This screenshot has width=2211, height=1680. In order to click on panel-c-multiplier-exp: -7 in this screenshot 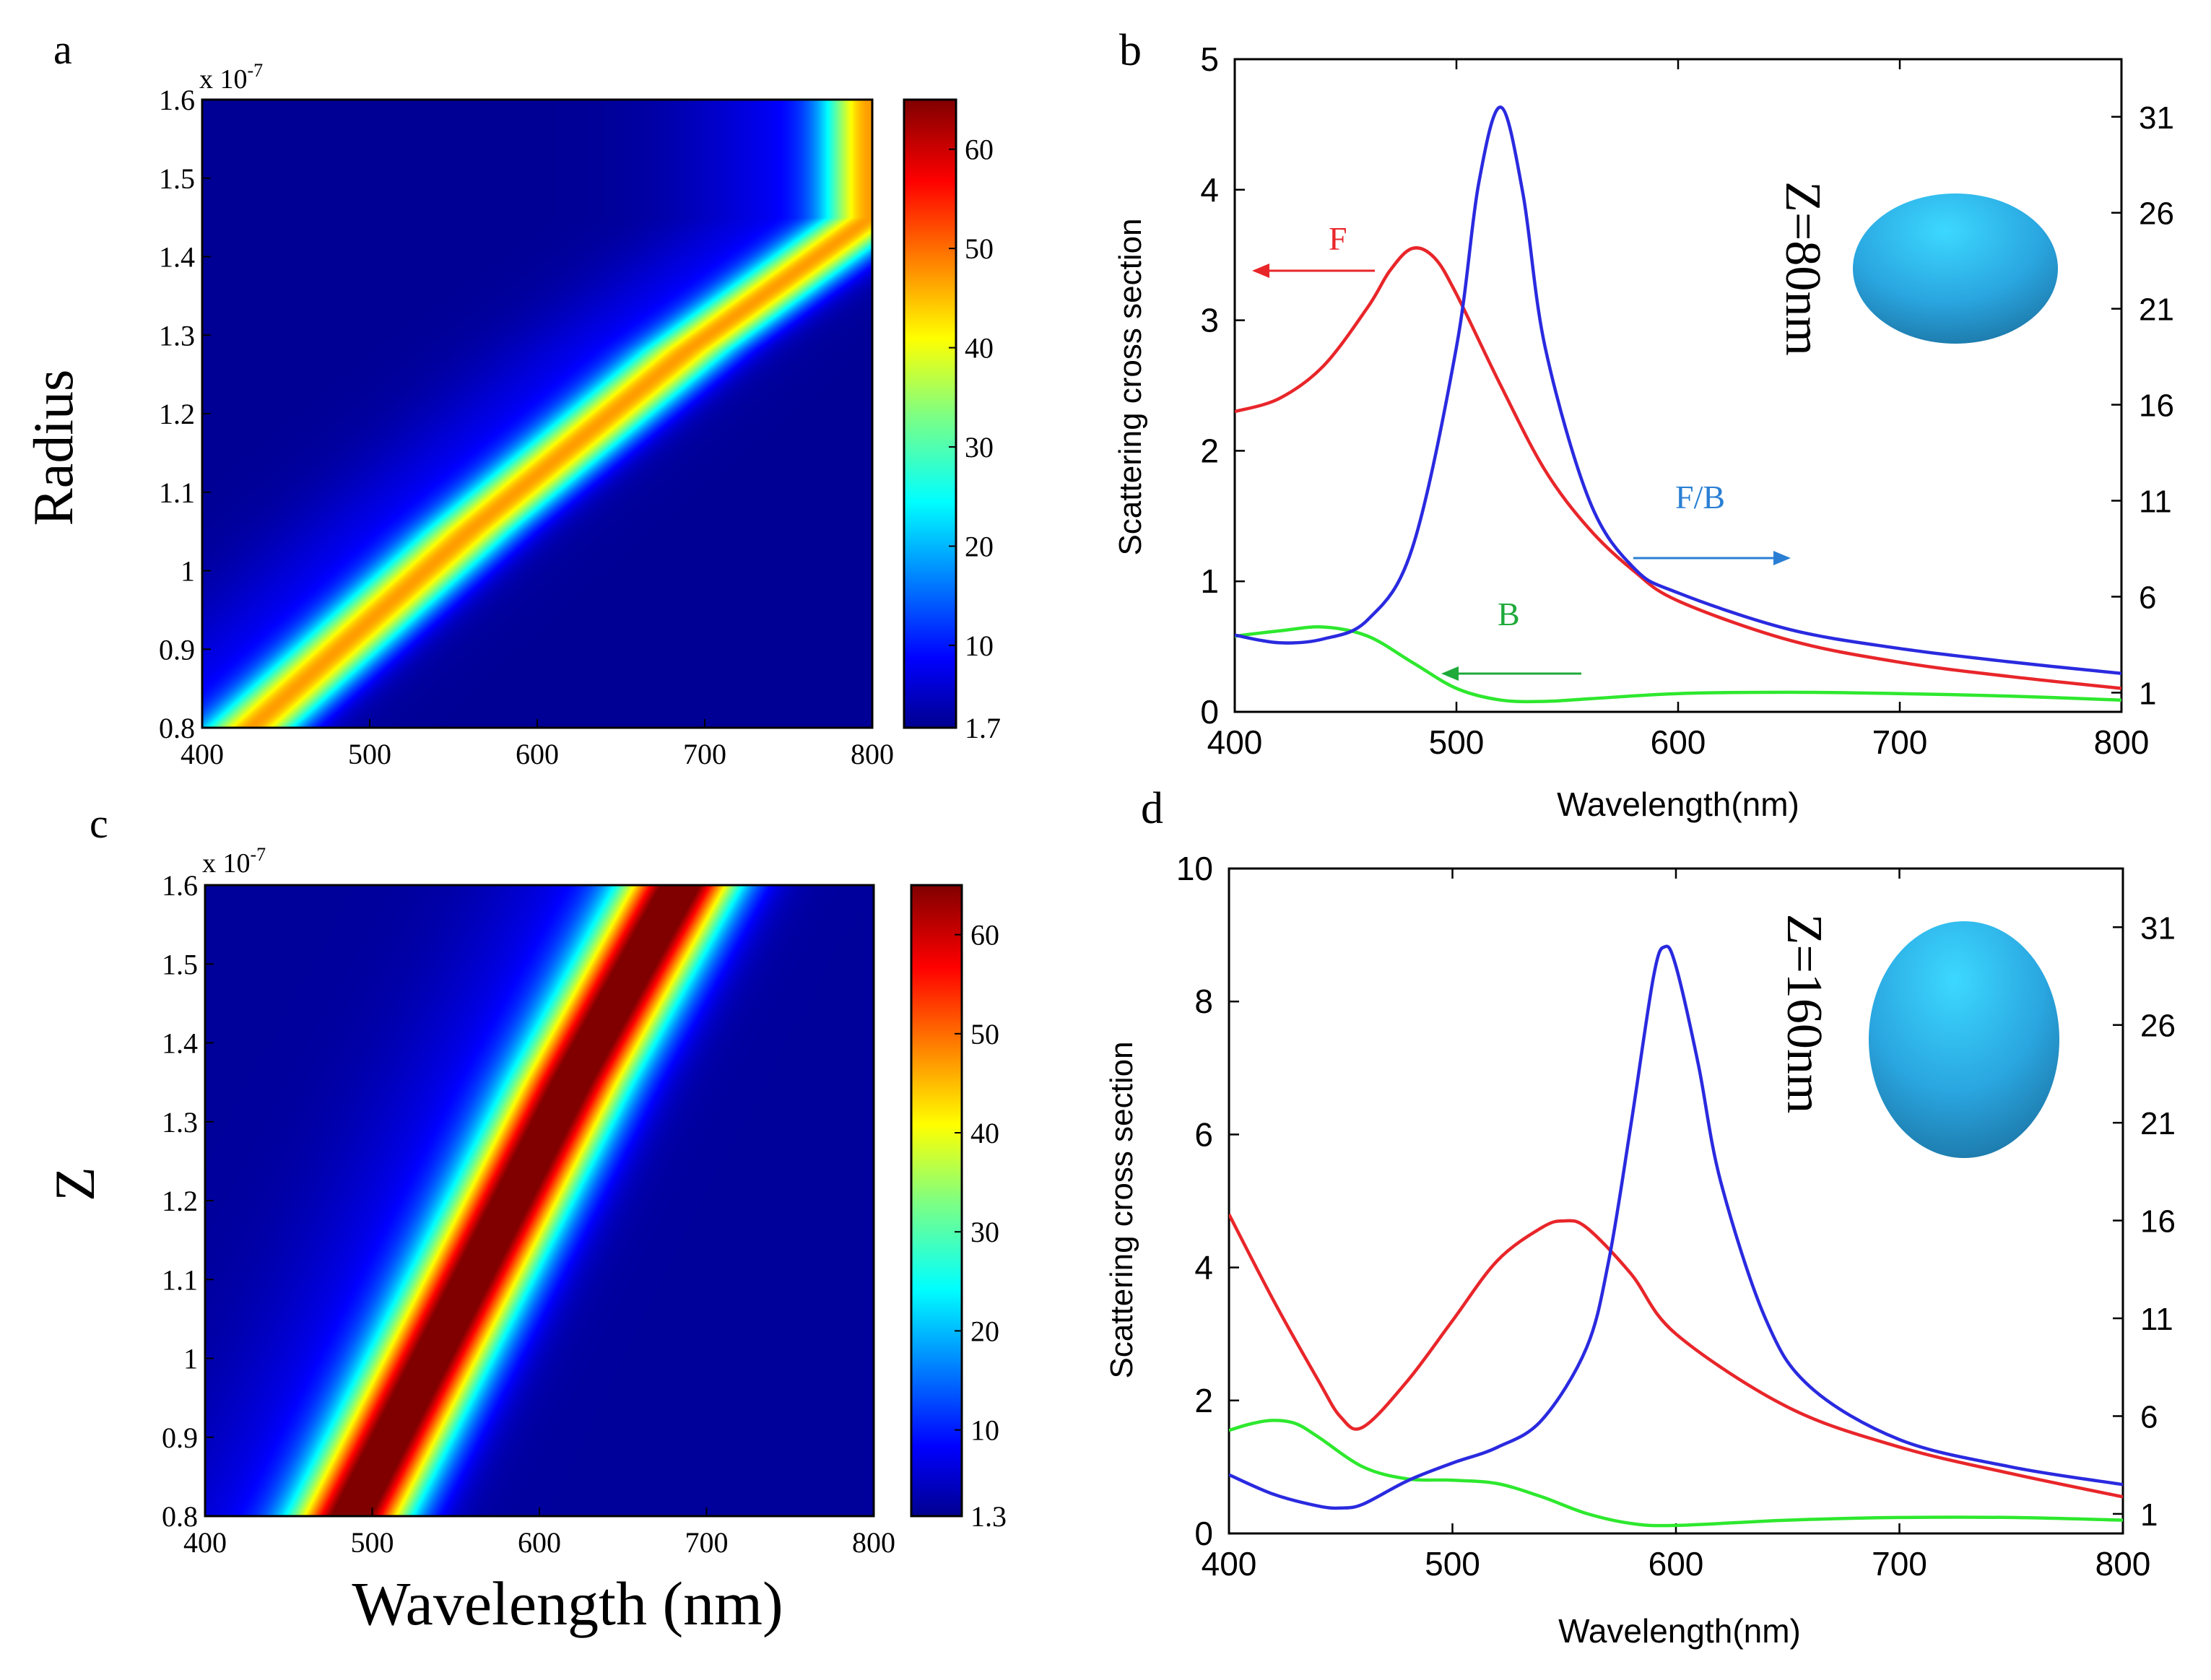, I will do `click(258, 854)`.